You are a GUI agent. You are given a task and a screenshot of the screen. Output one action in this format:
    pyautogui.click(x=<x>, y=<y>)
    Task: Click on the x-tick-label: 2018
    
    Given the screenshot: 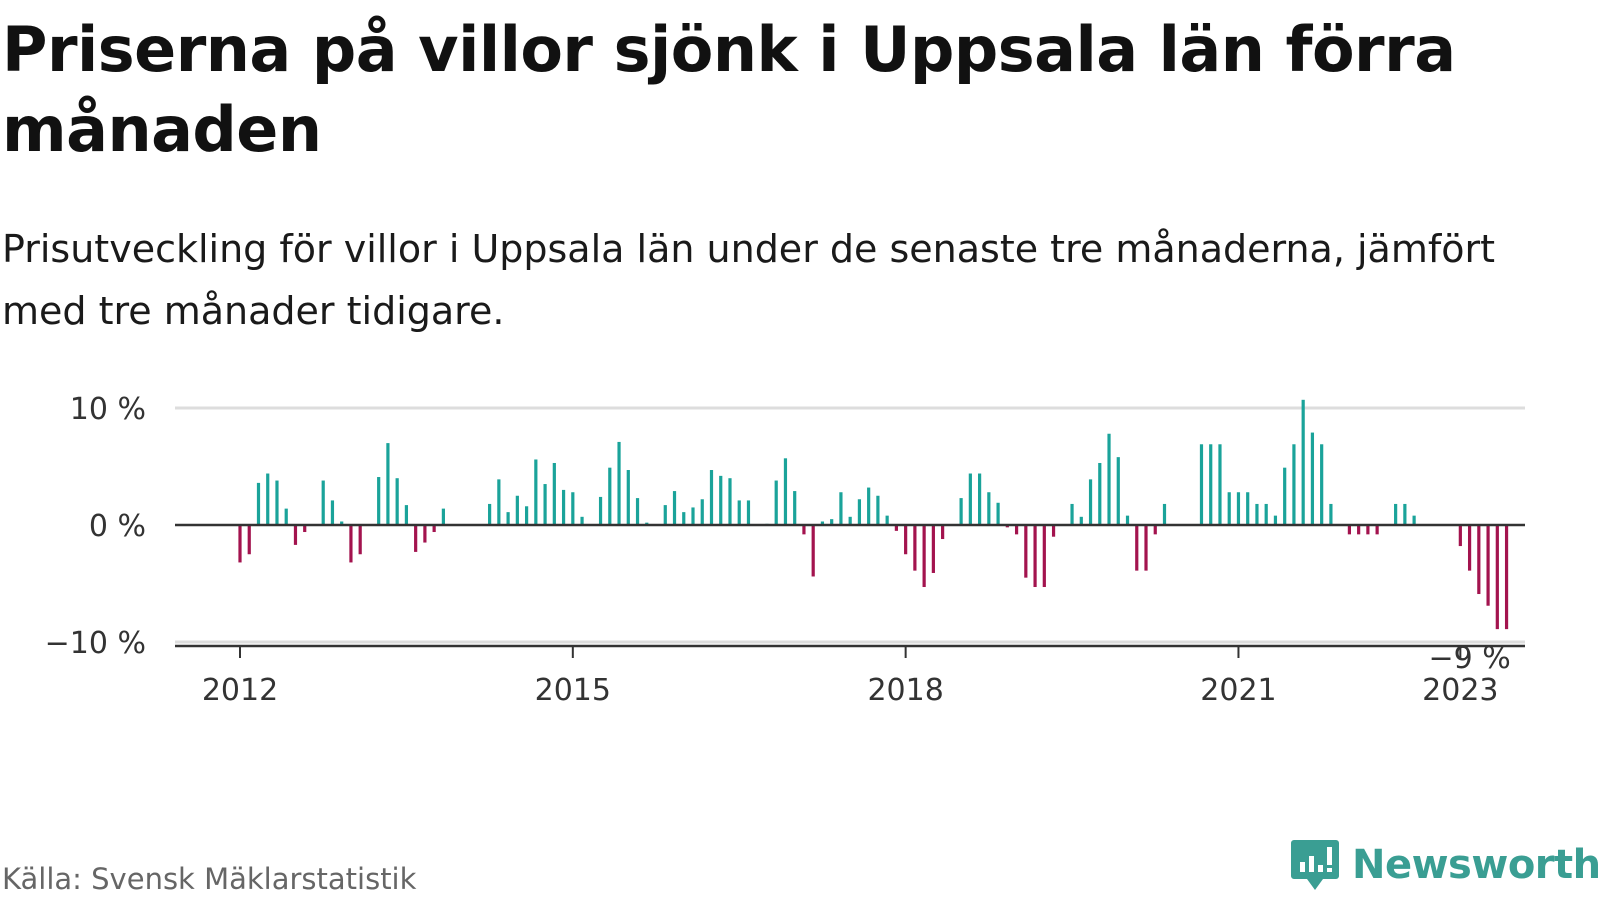 What is the action you would take?
    pyautogui.click(x=905, y=690)
    